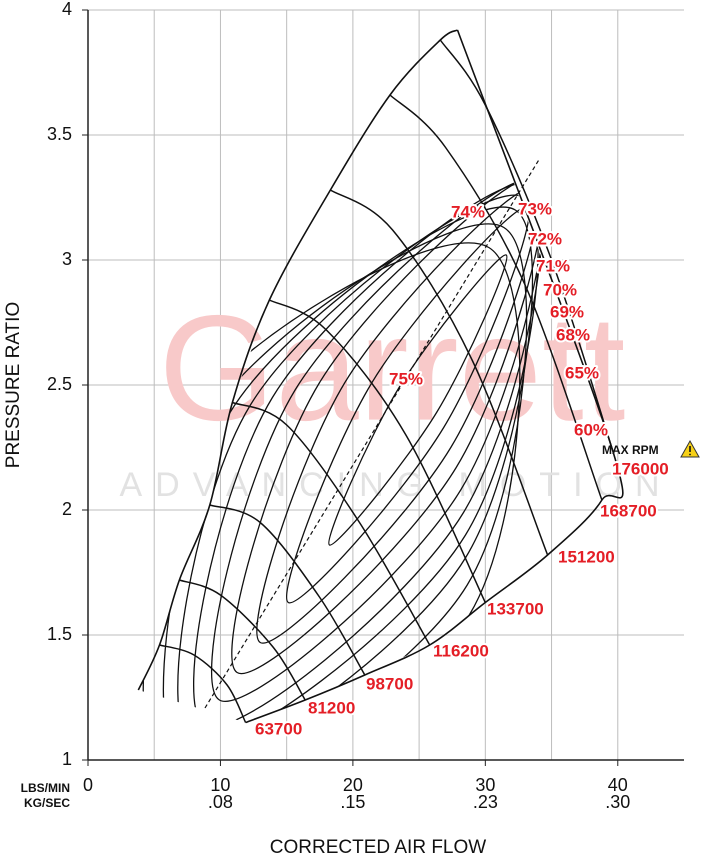 This screenshot has height=860, width=720. Describe the element at coordinates (591, 429) in the screenshot. I see `efficiency-label: 60%` at that location.